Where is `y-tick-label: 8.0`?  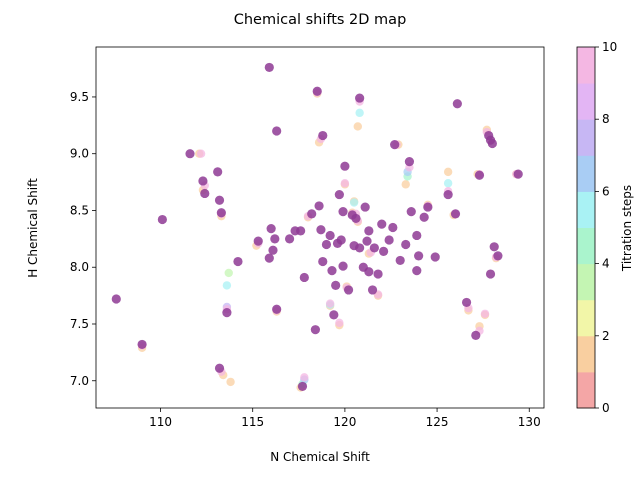
y-tick-label: 8.0 is located at coordinates (79, 267).